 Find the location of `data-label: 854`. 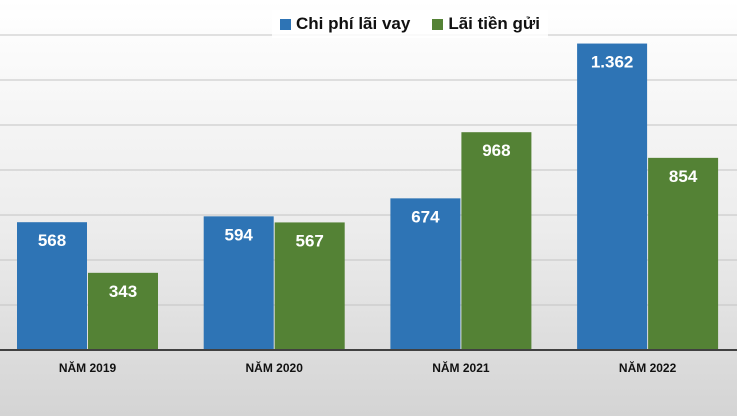

data-label: 854 is located at coordinates (683, 176).